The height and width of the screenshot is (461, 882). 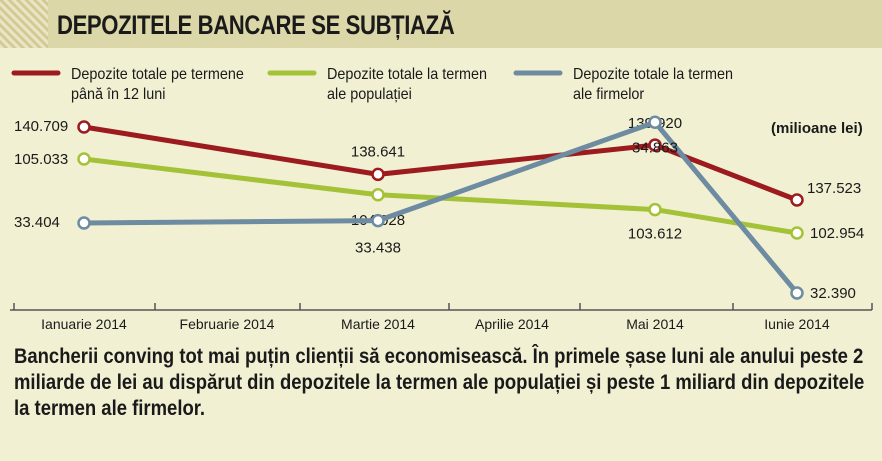 What do you see at coordinates (833, 293) in the screenshot?
I see `data-label: 32.390` at bounding box center [833, 293].